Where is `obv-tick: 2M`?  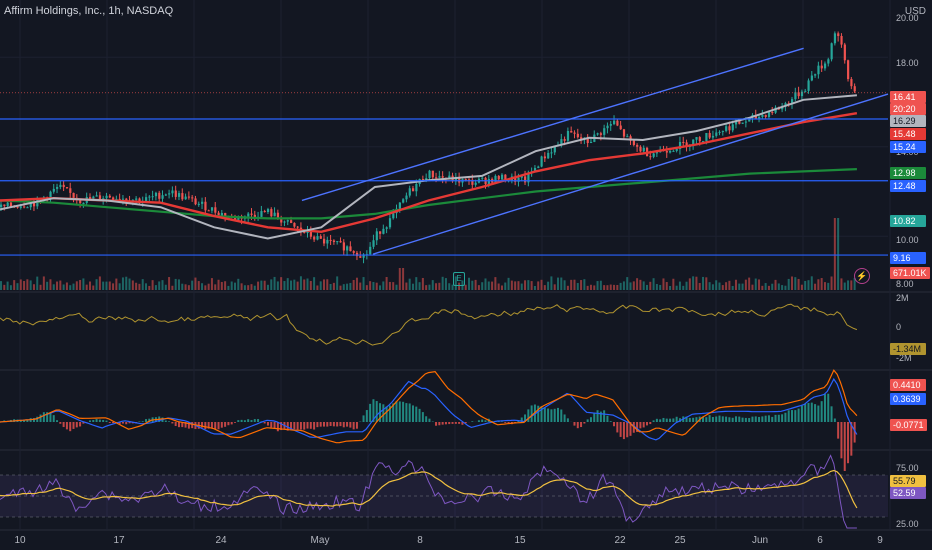
obv-tick: 2M is located at coordinates (902, 298).